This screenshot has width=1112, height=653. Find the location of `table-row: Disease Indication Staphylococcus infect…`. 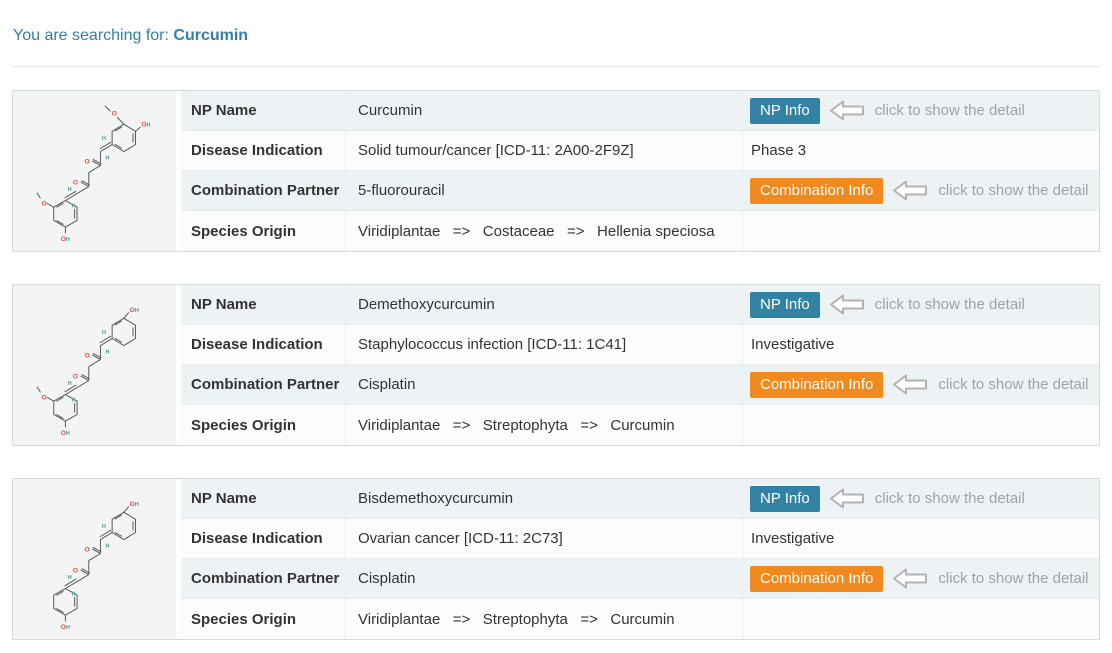

table-row: Disease Indication Staphylococcus infect… is located at coordinates (640, 345).